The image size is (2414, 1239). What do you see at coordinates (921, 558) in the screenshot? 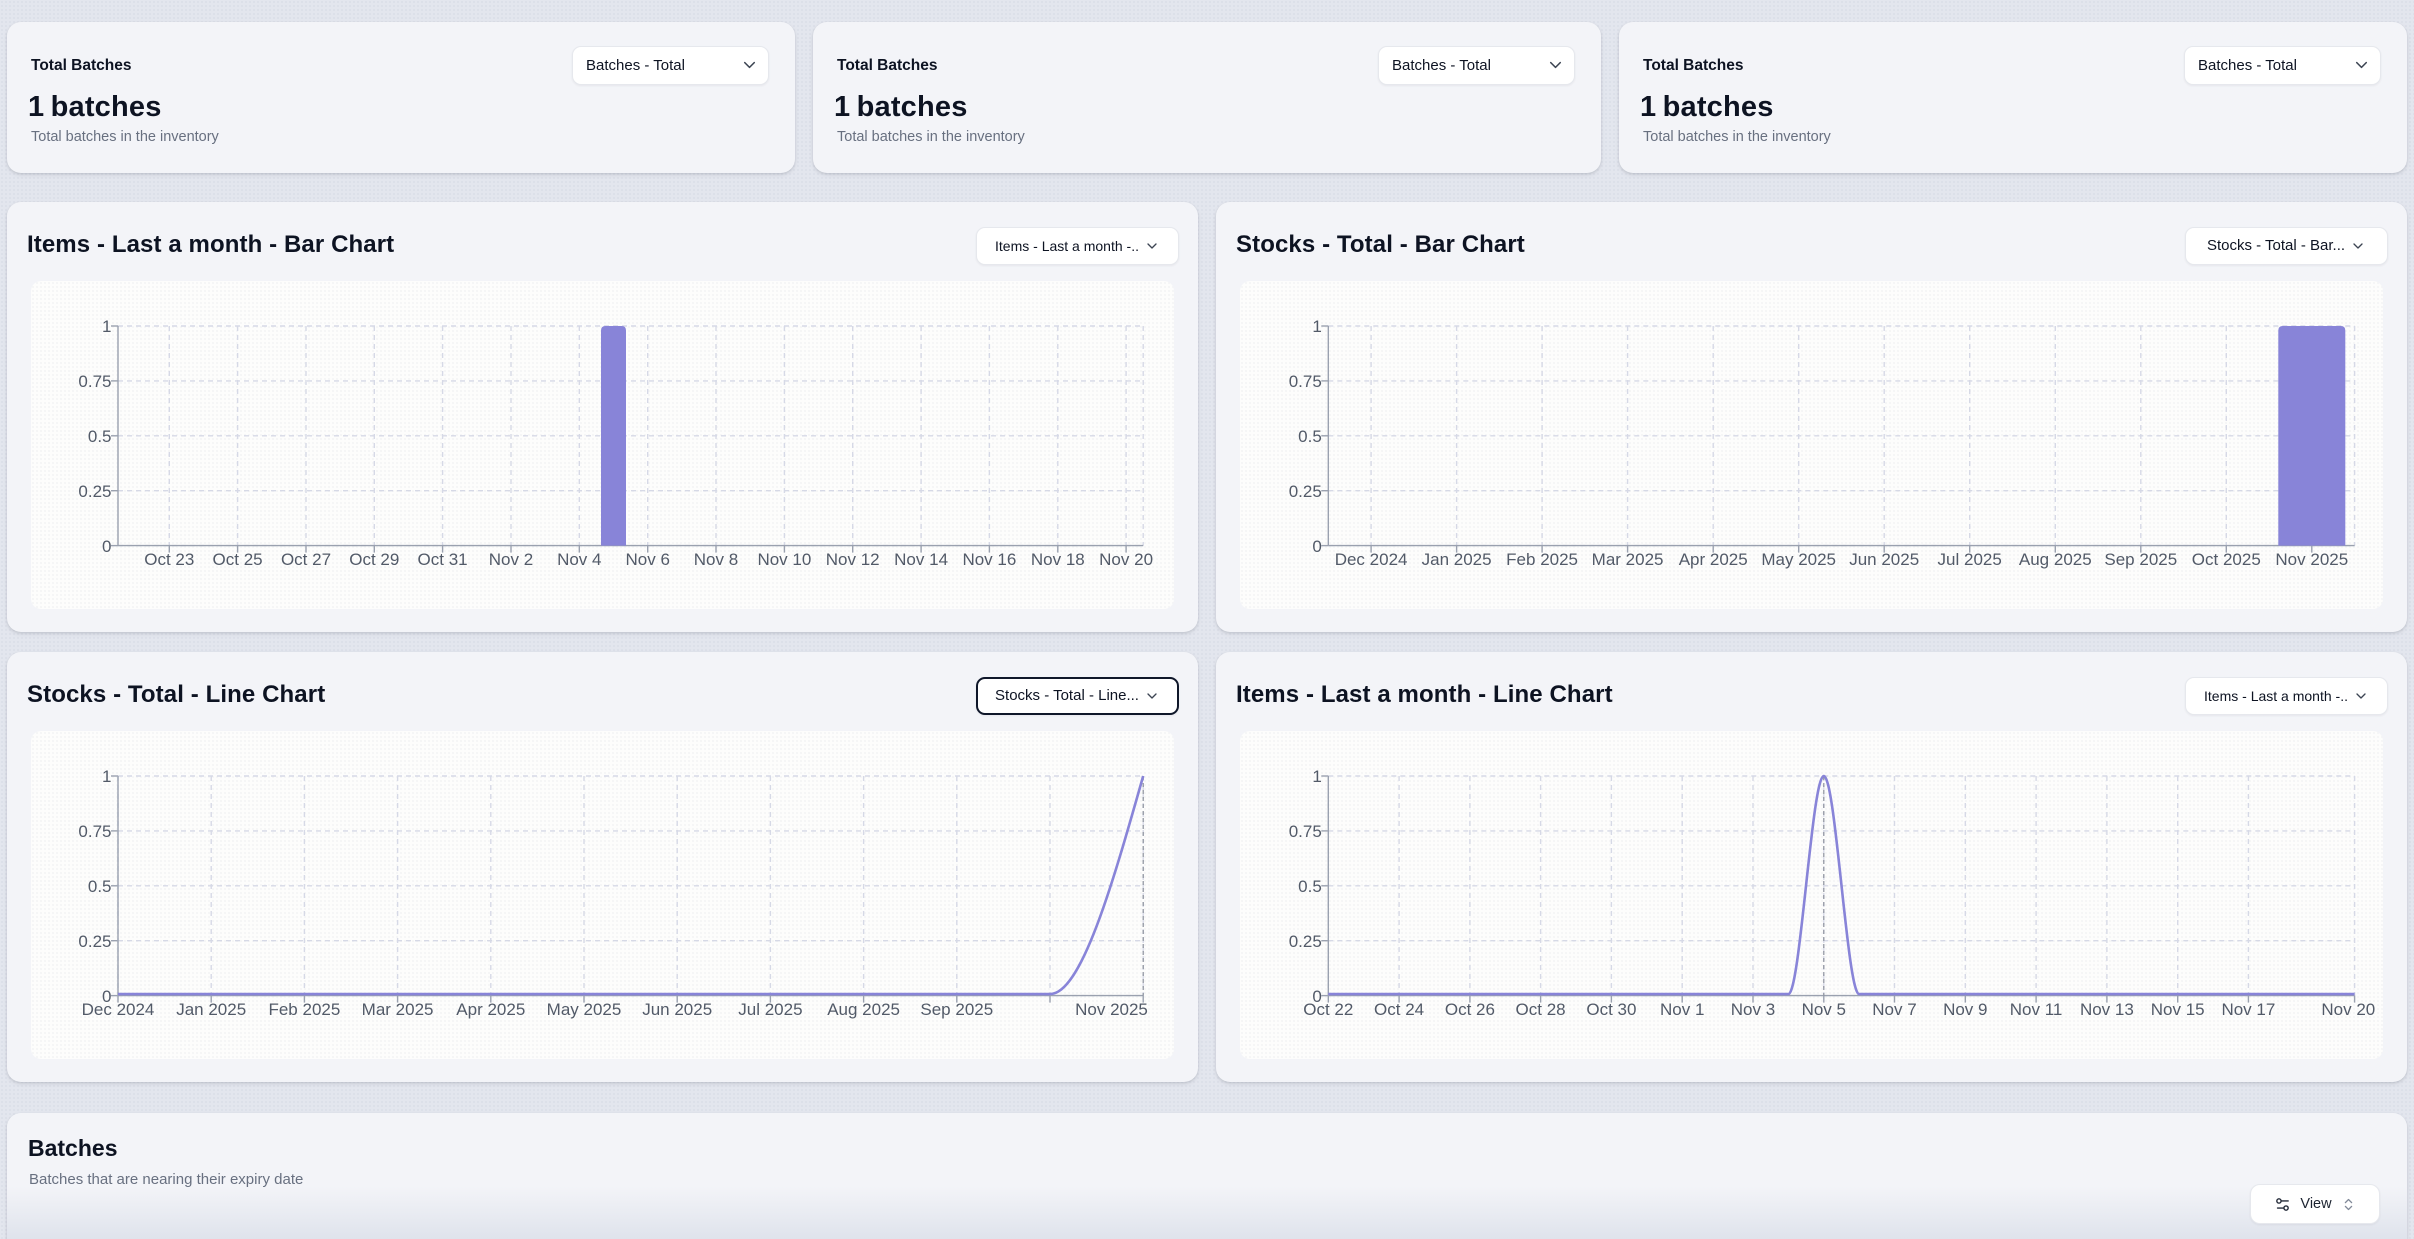
I see `svg-text: Nov 14` at bounding box center [921, 558].